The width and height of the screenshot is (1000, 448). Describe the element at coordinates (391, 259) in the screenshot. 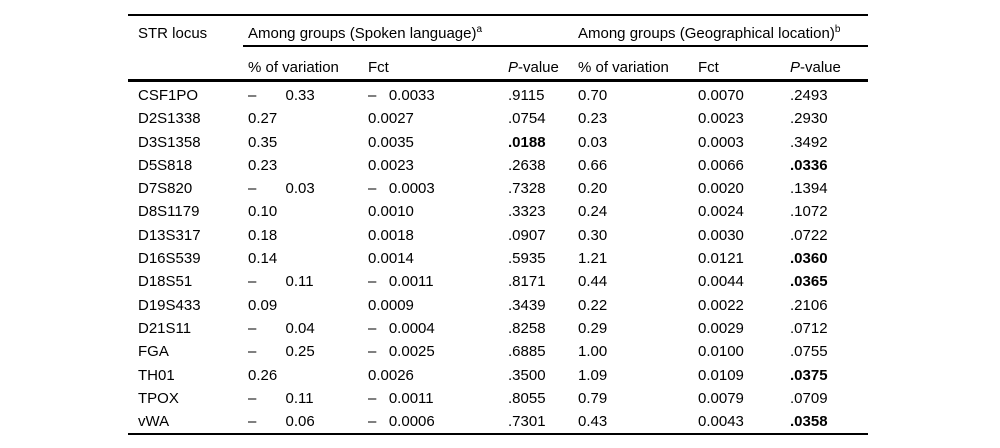

I see `cell-sl-fct: 0.0014` at that location.